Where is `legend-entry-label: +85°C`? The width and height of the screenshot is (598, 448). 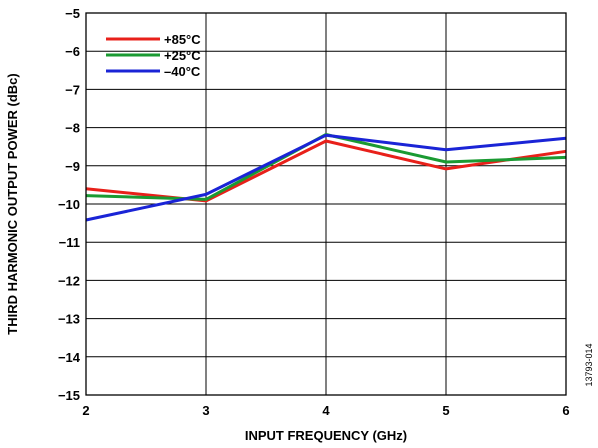 legend-entry-label: +85°C is located at coordinates (182, 39).